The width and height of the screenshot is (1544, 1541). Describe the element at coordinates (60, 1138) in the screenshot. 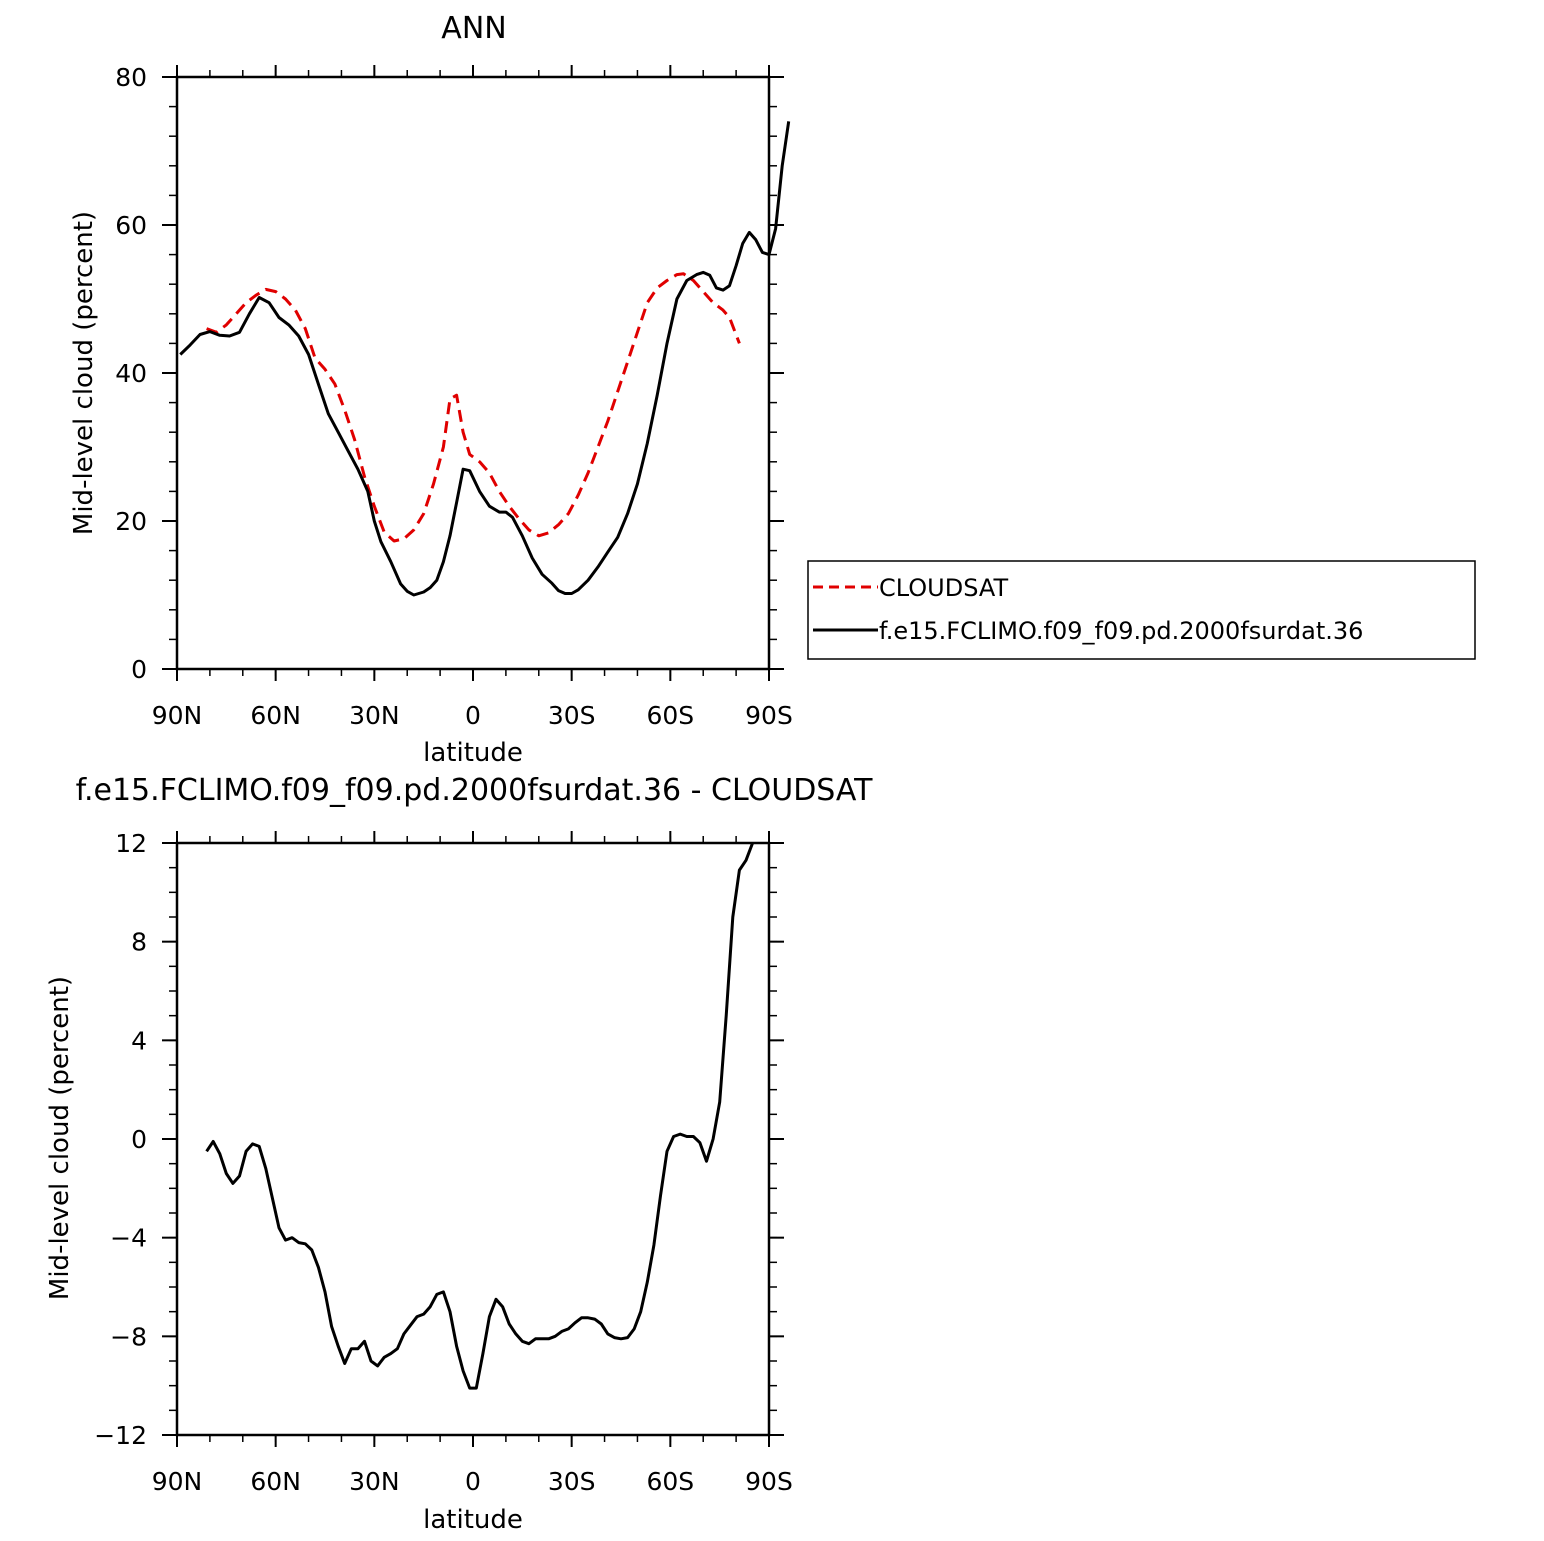

I see `bottom-y-axis-label: Mid-level cloud (percent)` at that location.